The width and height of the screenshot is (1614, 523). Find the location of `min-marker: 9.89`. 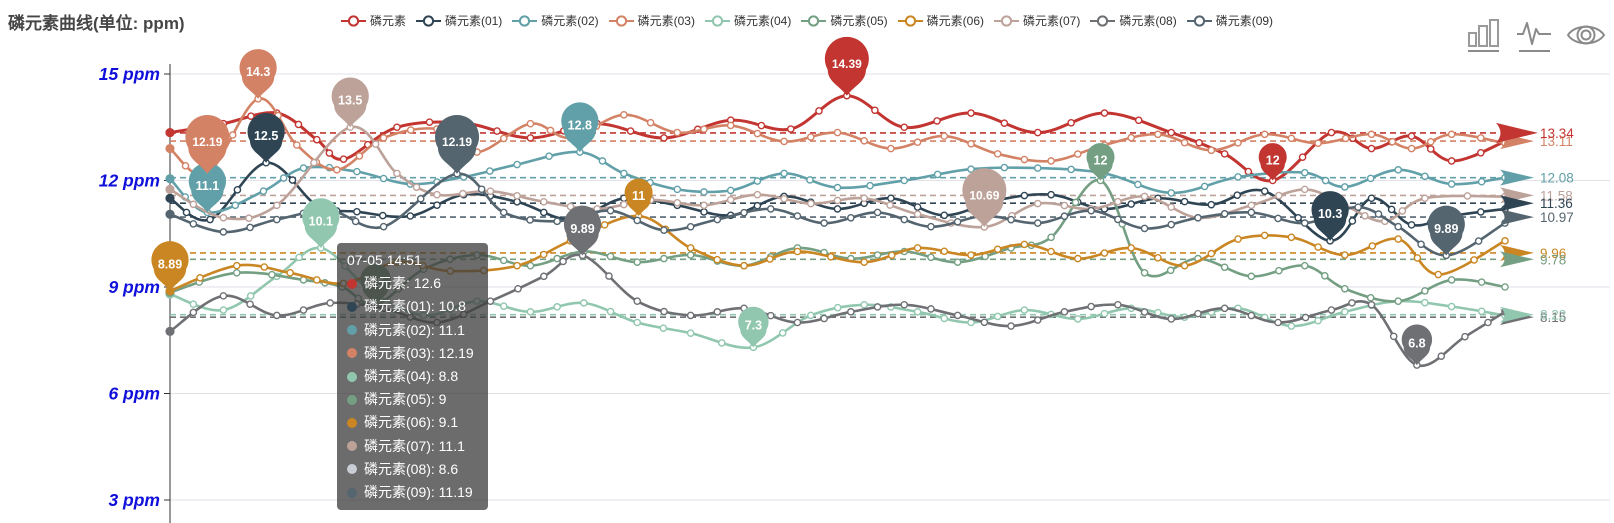

min-marker: 9.89 is located at coordinates (1446, 230).